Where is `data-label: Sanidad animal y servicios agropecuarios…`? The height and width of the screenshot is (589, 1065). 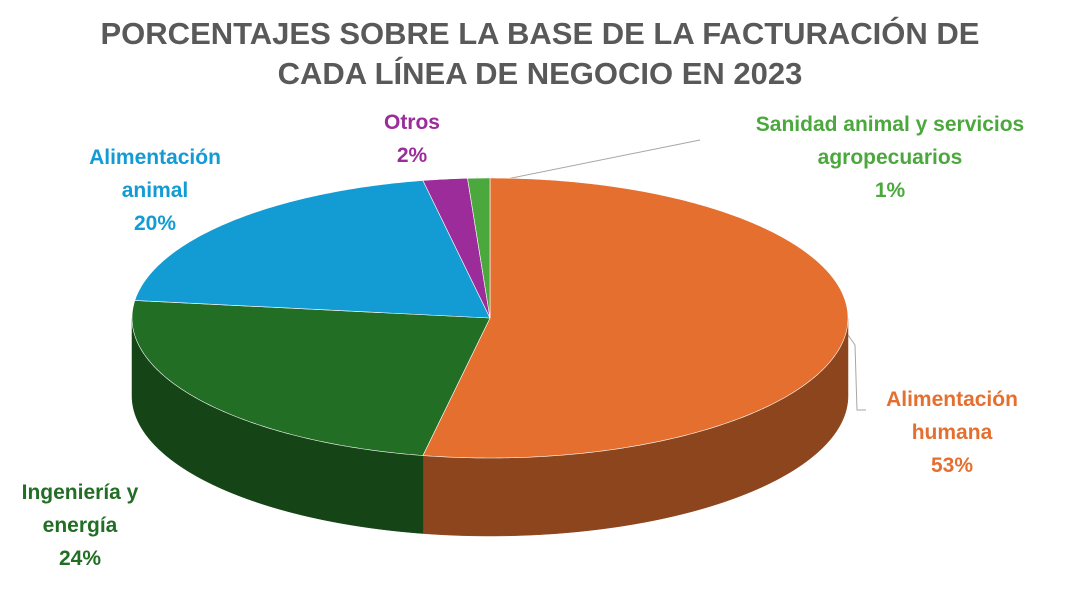 data-label: Sanidad animal y servicios agropecuarios… is located at coordinates (890, 157).